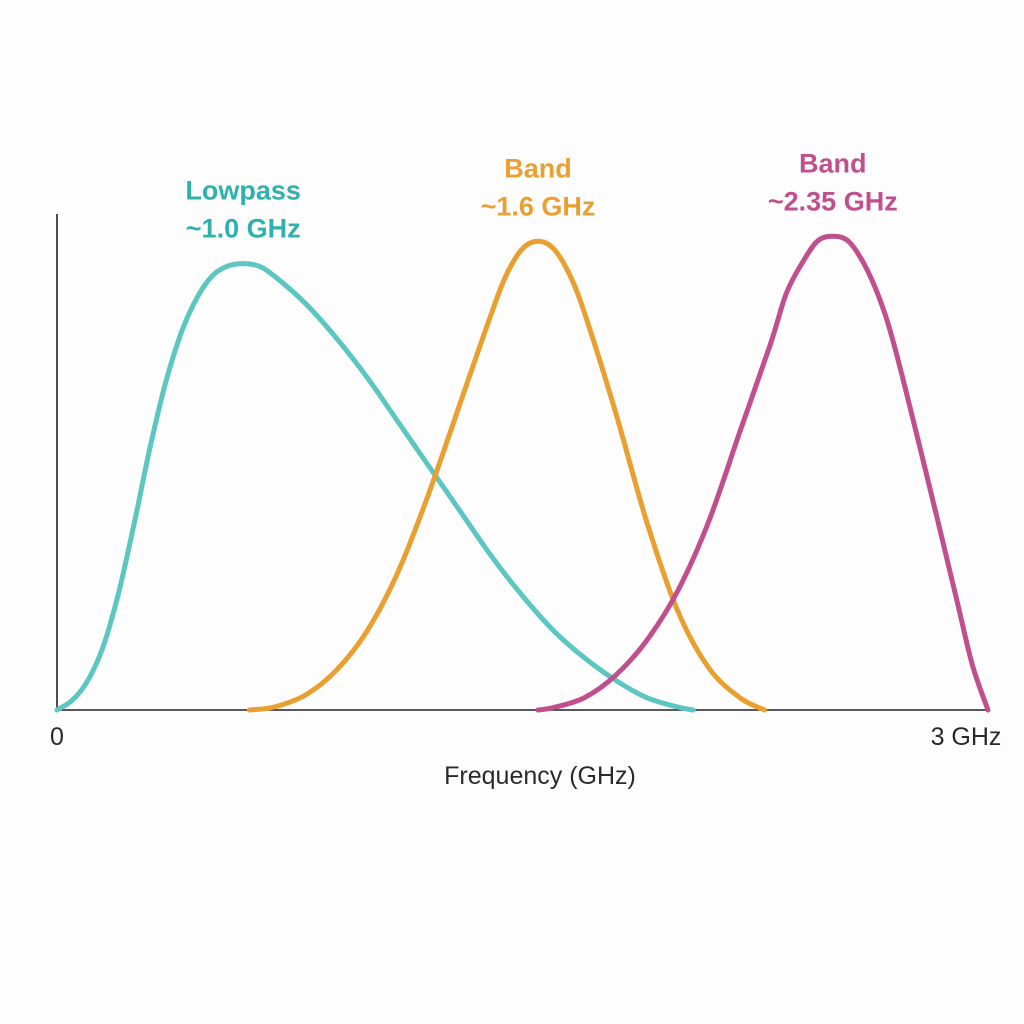 The height and width of the screenshot is (1024, 1024). Describe the element at coordinates (538, 206) in the screenshot. I see `series-label-2-line-2: ~1.6 GHz` at that location.